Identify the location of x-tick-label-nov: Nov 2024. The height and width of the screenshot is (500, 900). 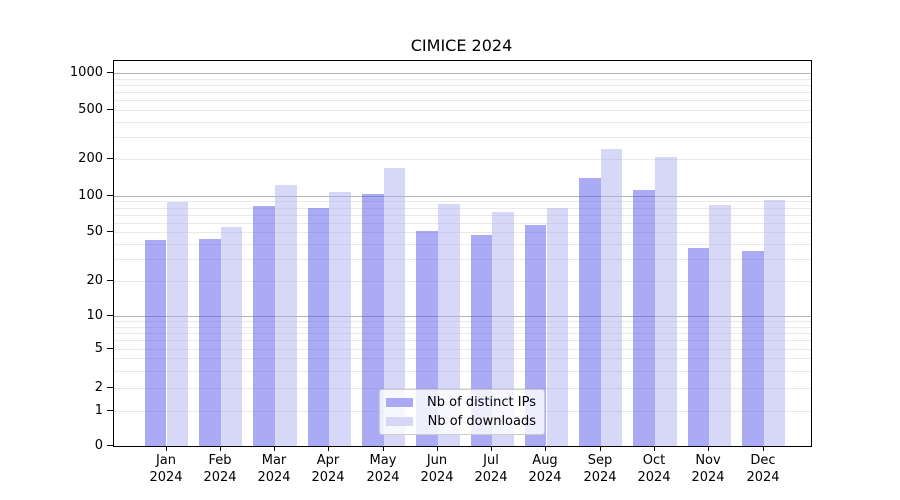
(708, 469).